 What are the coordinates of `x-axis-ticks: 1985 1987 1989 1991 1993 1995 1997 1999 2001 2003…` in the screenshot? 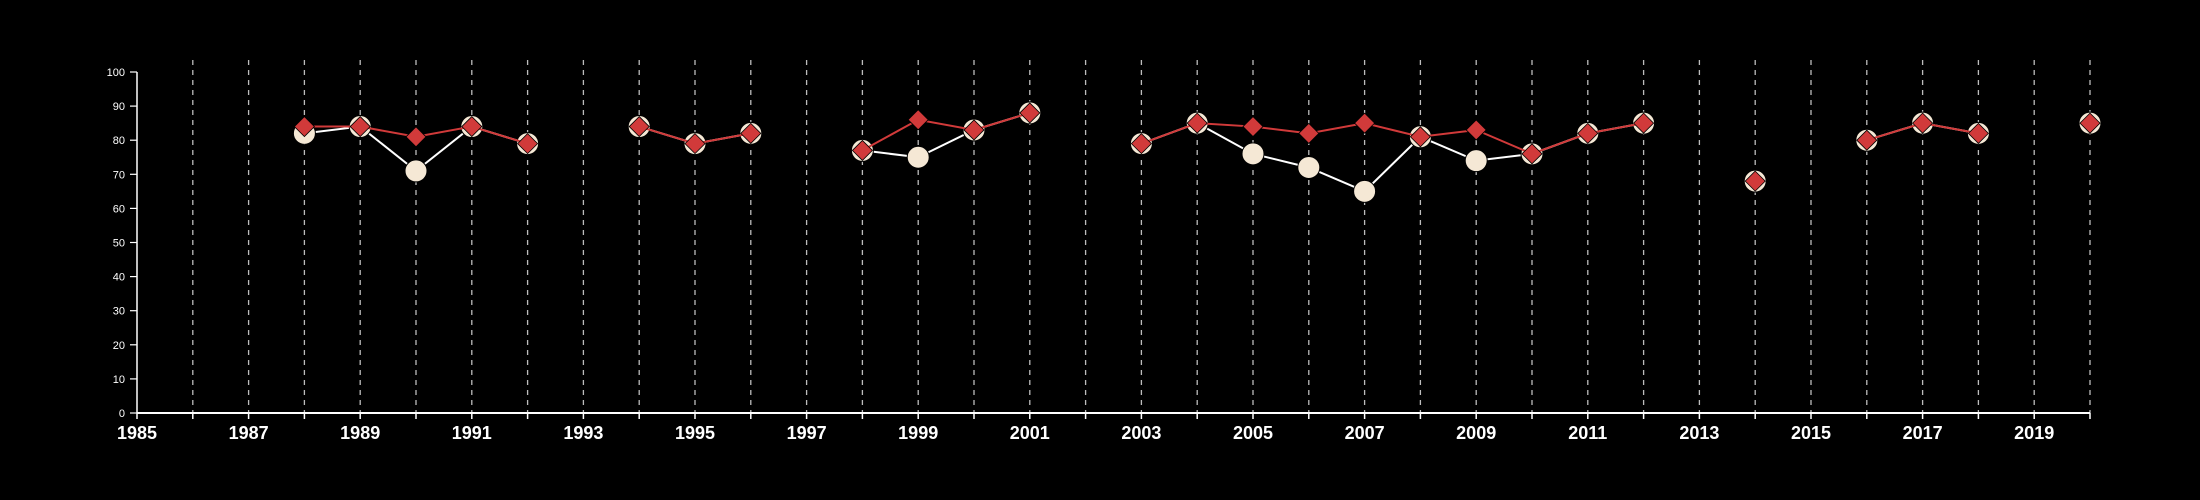 It's located at (1104, 428).